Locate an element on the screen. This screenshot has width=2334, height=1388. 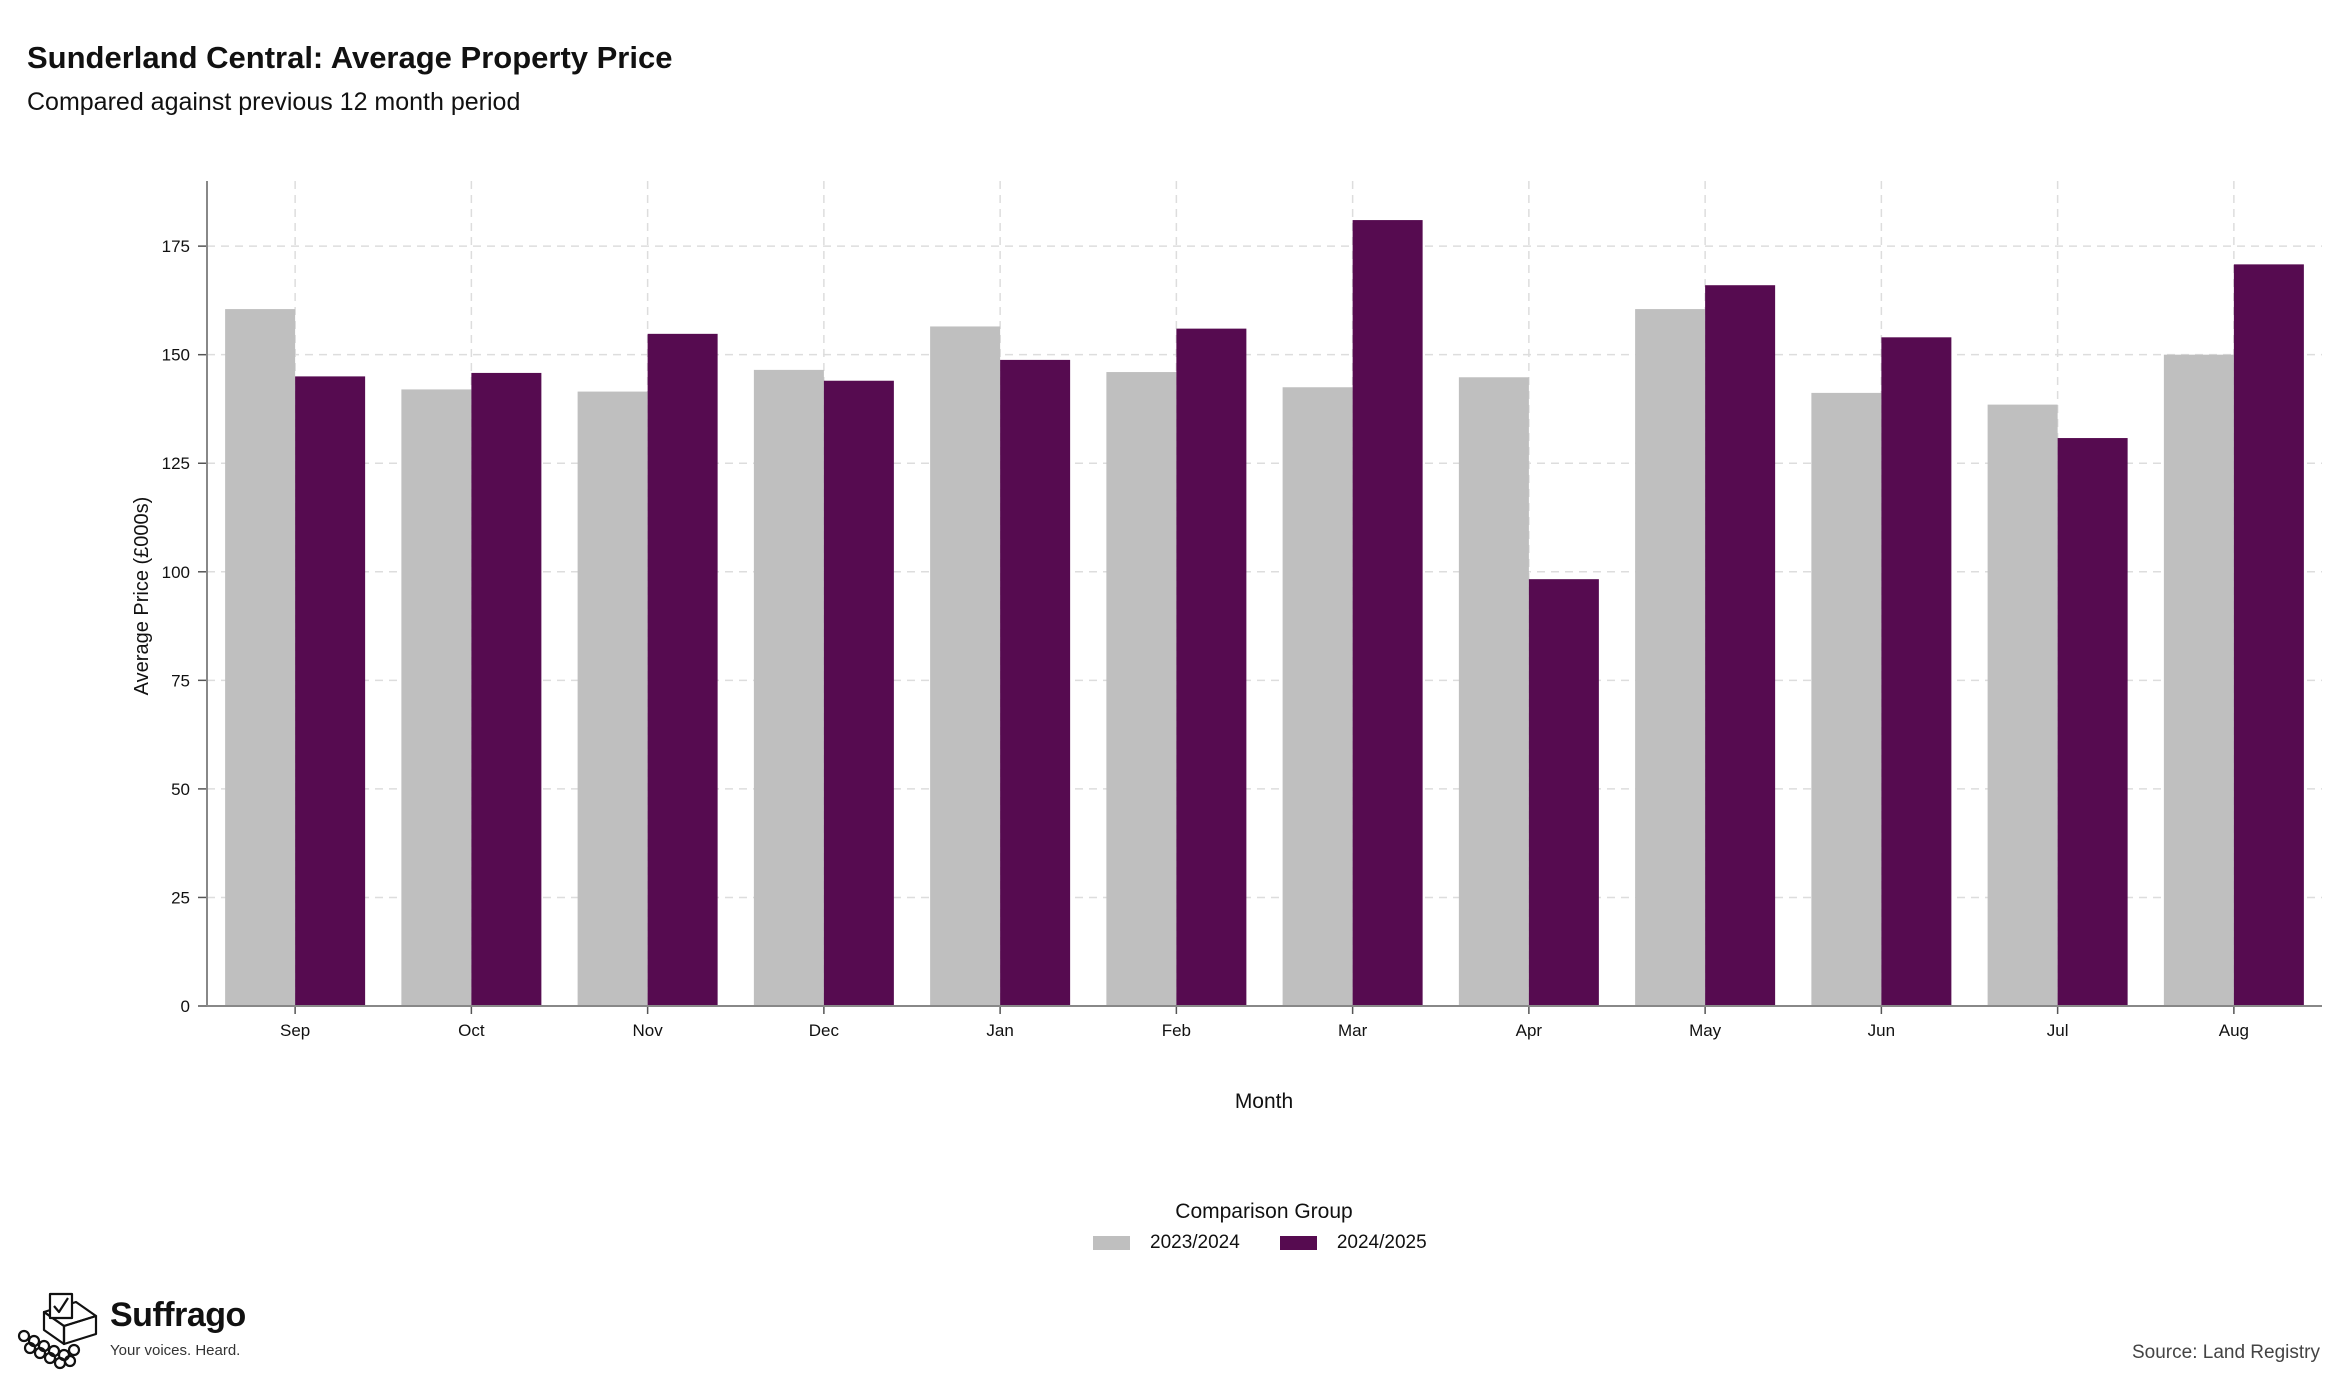
bar-oct-2024-2025 is located at coordinates (506, 689).